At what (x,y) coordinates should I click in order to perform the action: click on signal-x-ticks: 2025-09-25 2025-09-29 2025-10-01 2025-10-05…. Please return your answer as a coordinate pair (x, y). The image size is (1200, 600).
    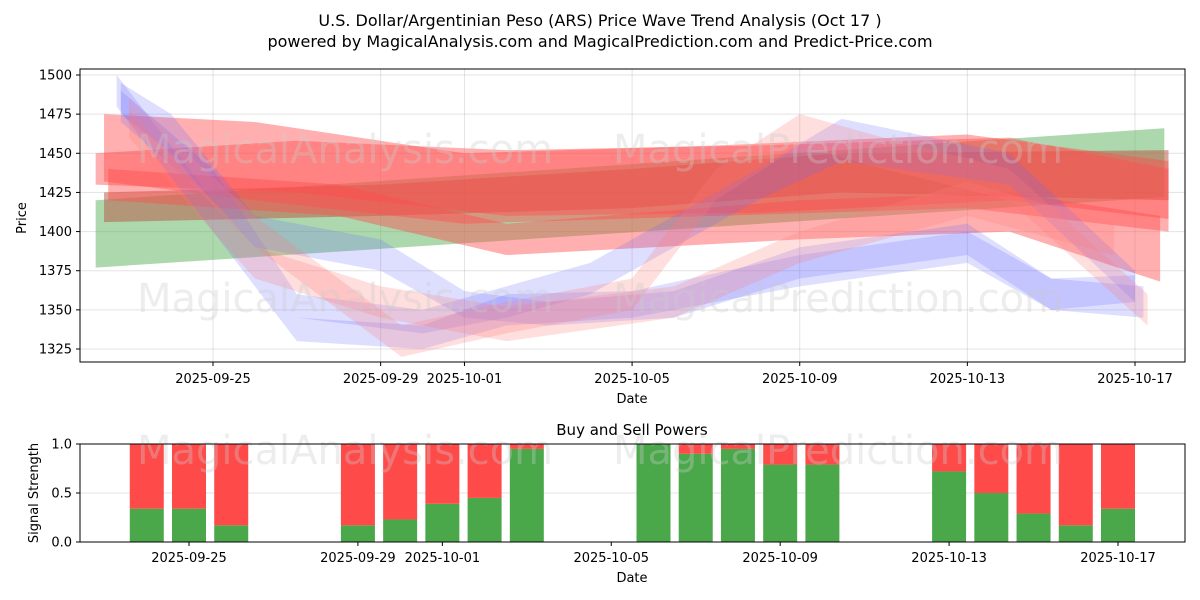
    Looking at the image, I should click on (653, 554).